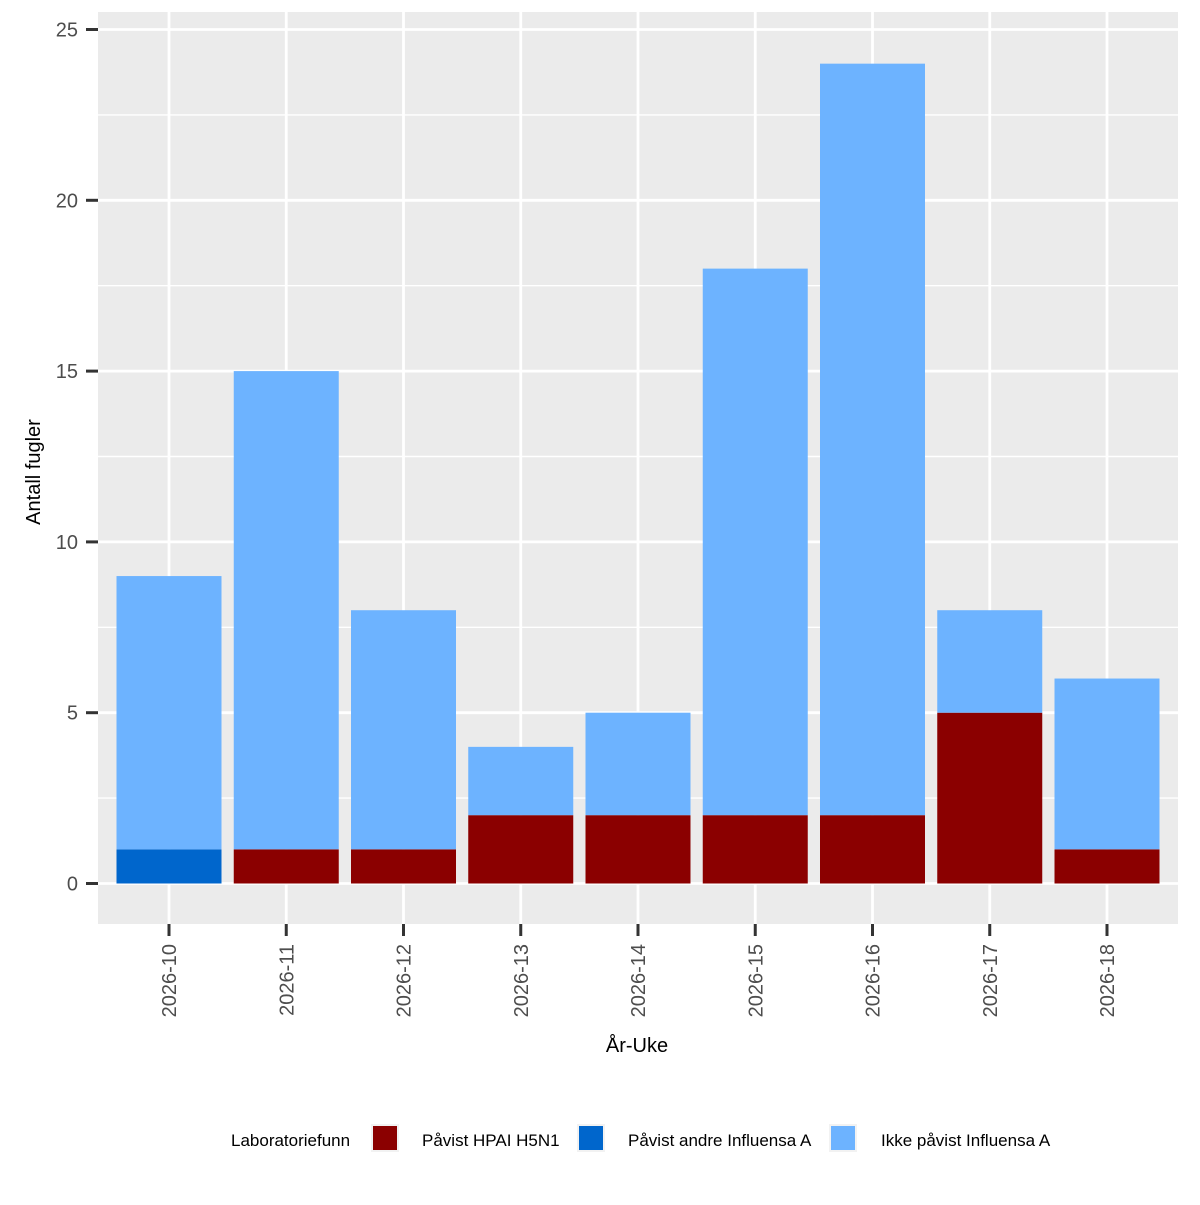 The image size is (1200, 1205). I want to click on x-axis-title: År-Uke, so click(637, 1045).